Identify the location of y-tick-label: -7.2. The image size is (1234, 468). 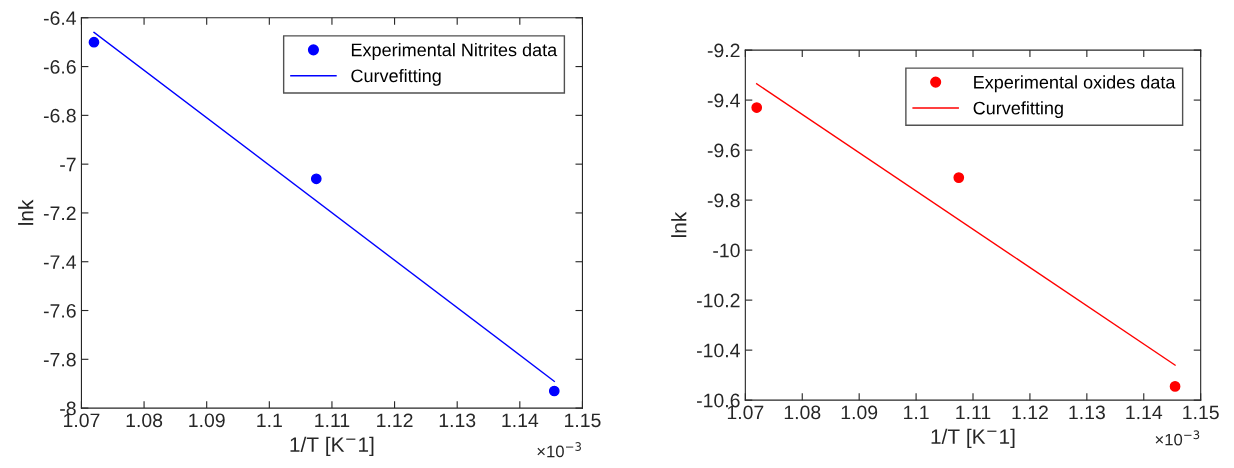
(59, 213).